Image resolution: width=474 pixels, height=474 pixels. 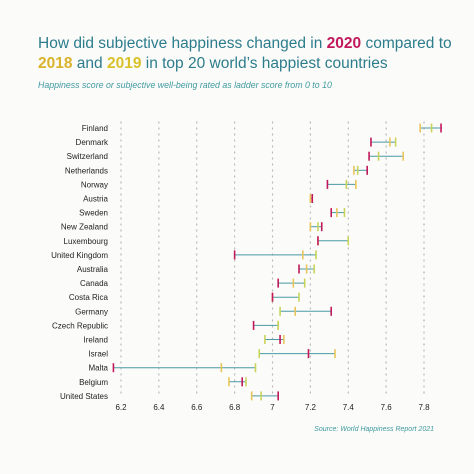 I want to click on x-tick-label: 7.8, so click(x=424, y=407).